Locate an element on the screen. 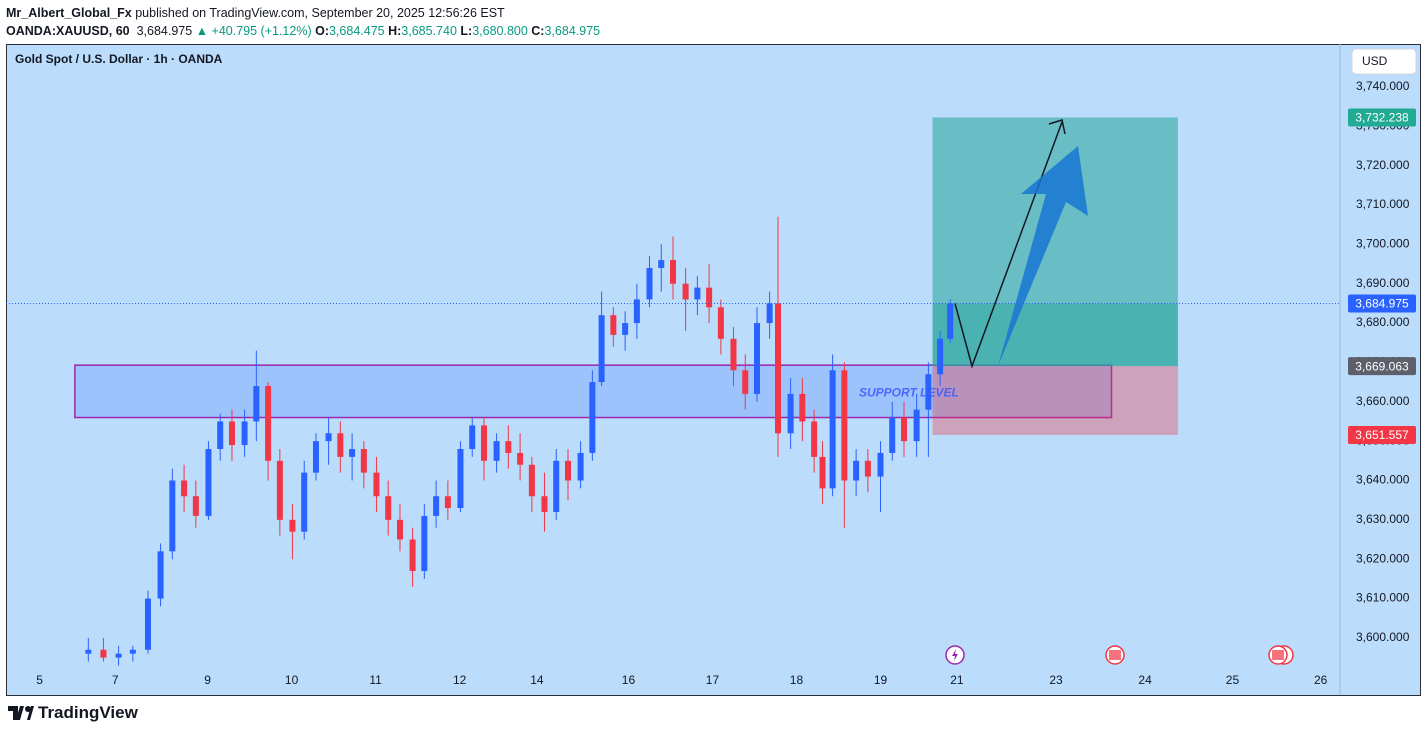 The width and height of the screenshot is (1427, 732). x-tick-label: 24 is located at coordinates (1145, 680).